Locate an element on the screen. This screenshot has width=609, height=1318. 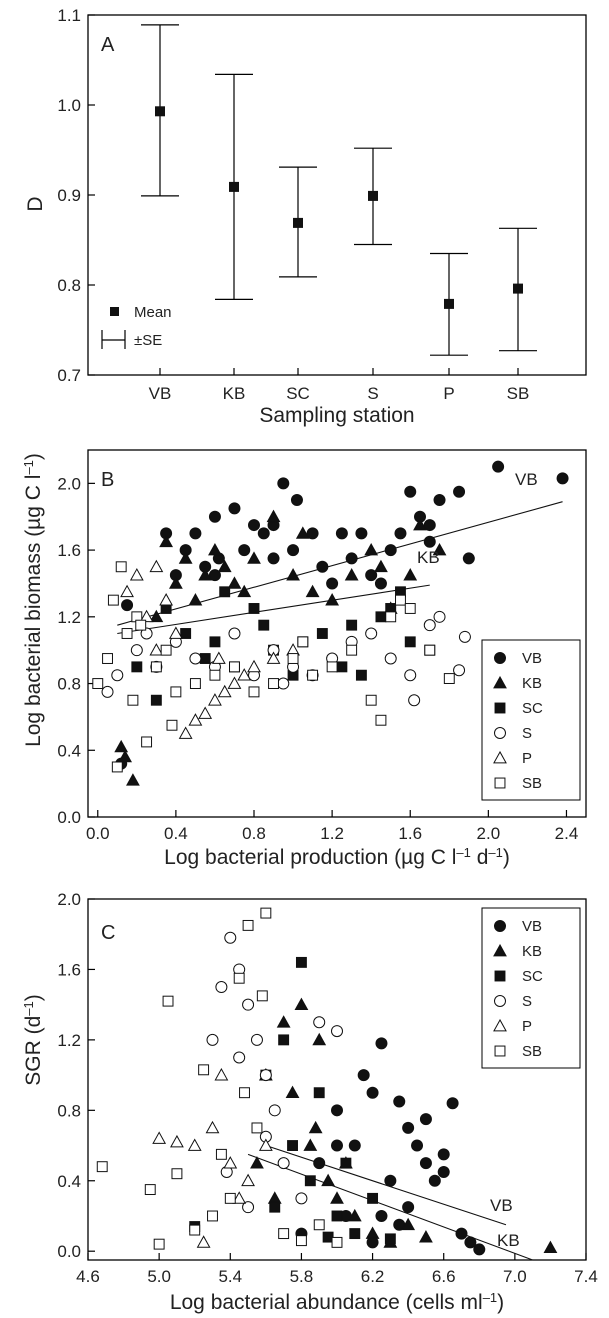
x-tick-label: SB is located at coordinates (518, 393).